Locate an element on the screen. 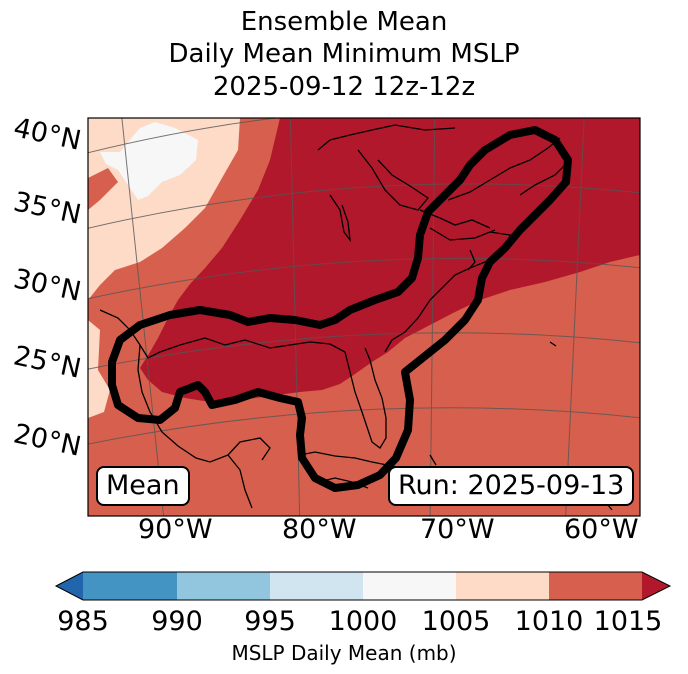  colorbar-outline is located at coordinates (363, 586).